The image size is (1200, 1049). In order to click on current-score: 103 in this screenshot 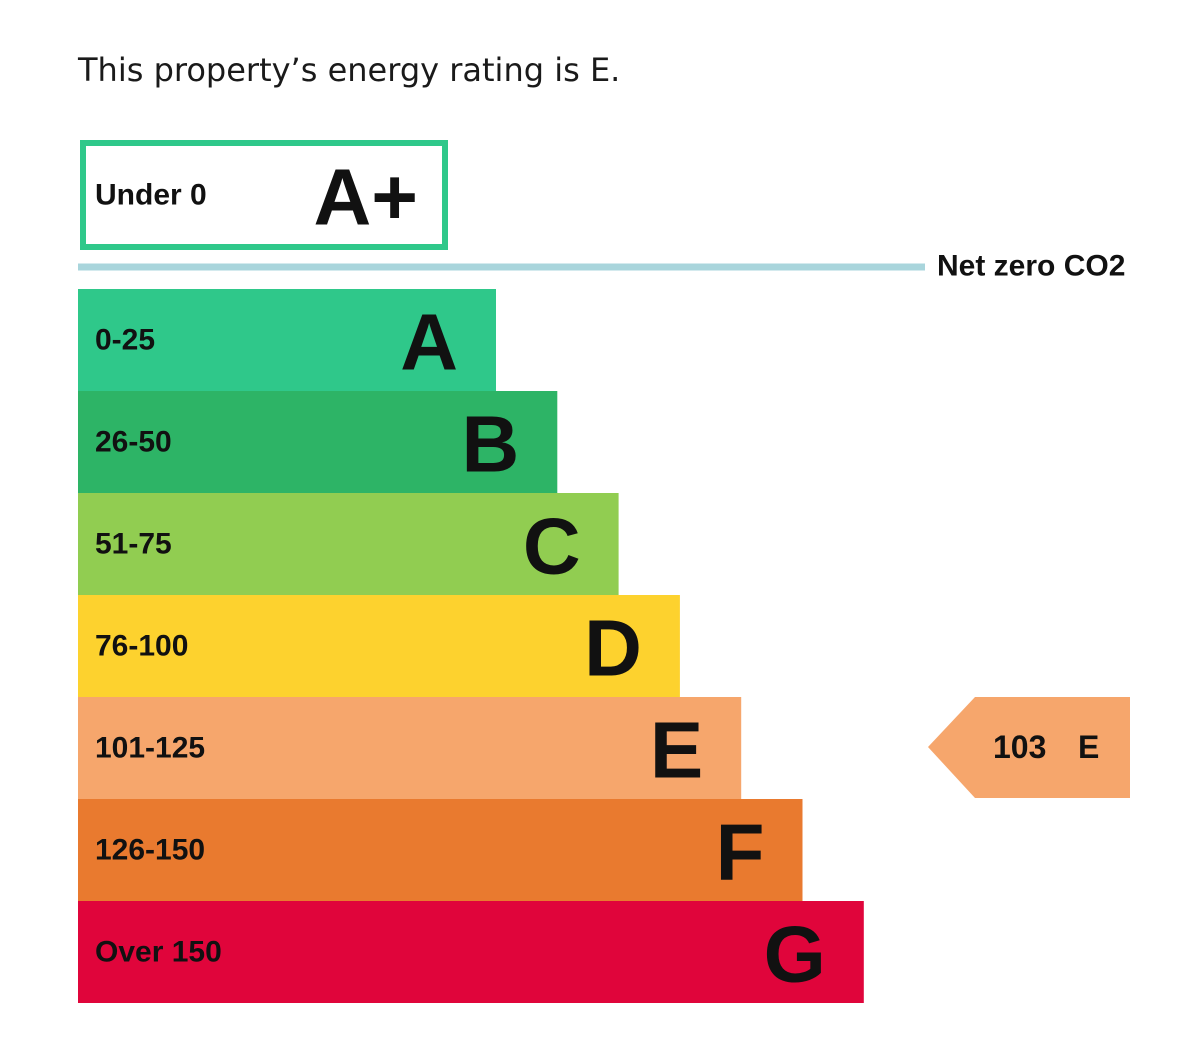, I will do `click(1019, 747)`.